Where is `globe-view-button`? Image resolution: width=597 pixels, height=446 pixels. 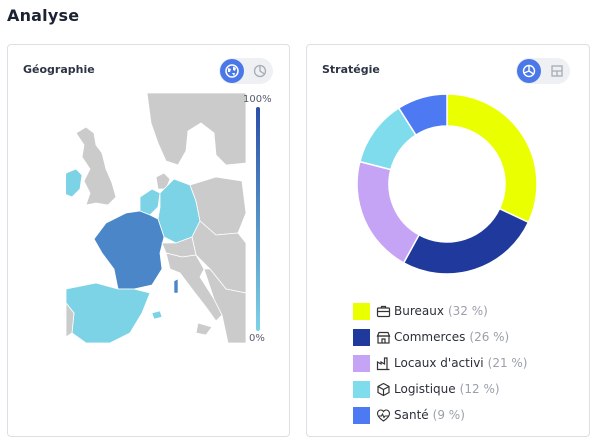 globe-view-button is located at coordinates (232, 71).